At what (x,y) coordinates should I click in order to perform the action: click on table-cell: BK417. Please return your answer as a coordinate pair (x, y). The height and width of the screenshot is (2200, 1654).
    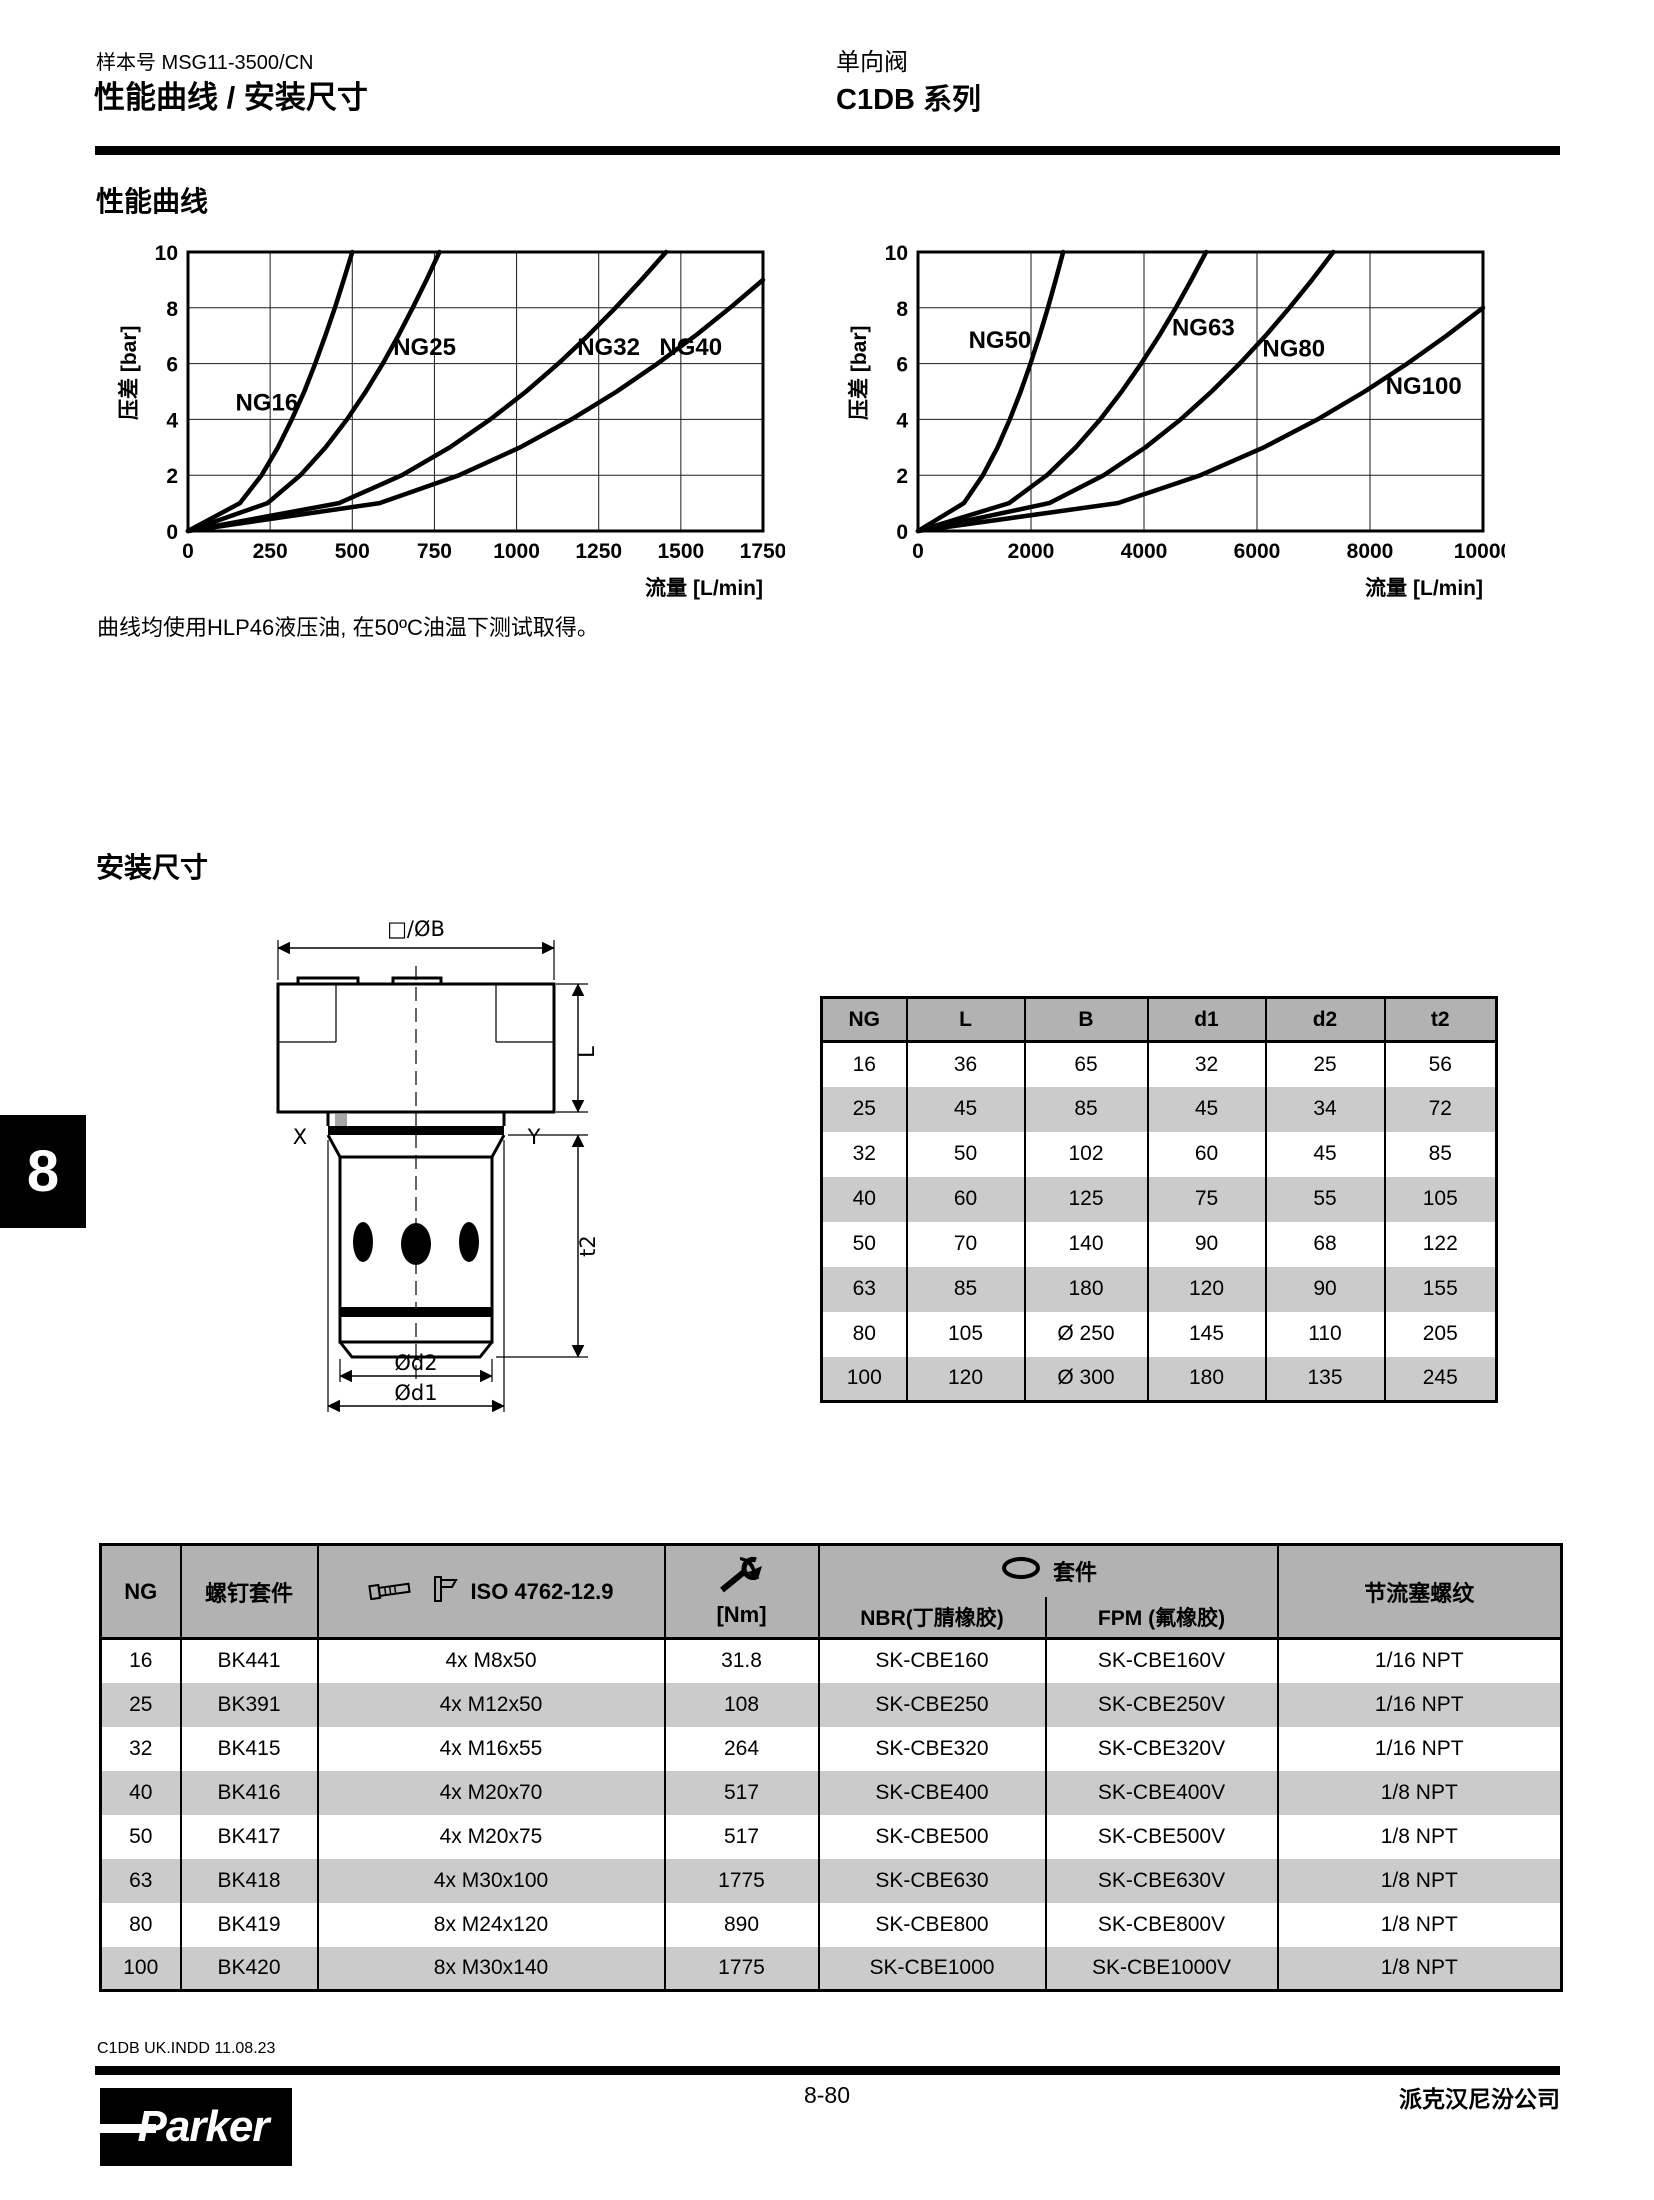
    Looking at the image, I should click on (248, 1836).